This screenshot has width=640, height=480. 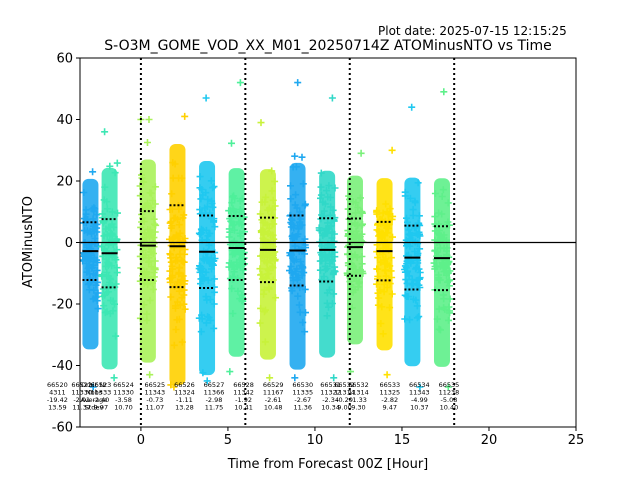 What do you see at coordinates (155, 408) in the screenshot?
I see `stats-std: 11.07` at bounding box center [155, 408].